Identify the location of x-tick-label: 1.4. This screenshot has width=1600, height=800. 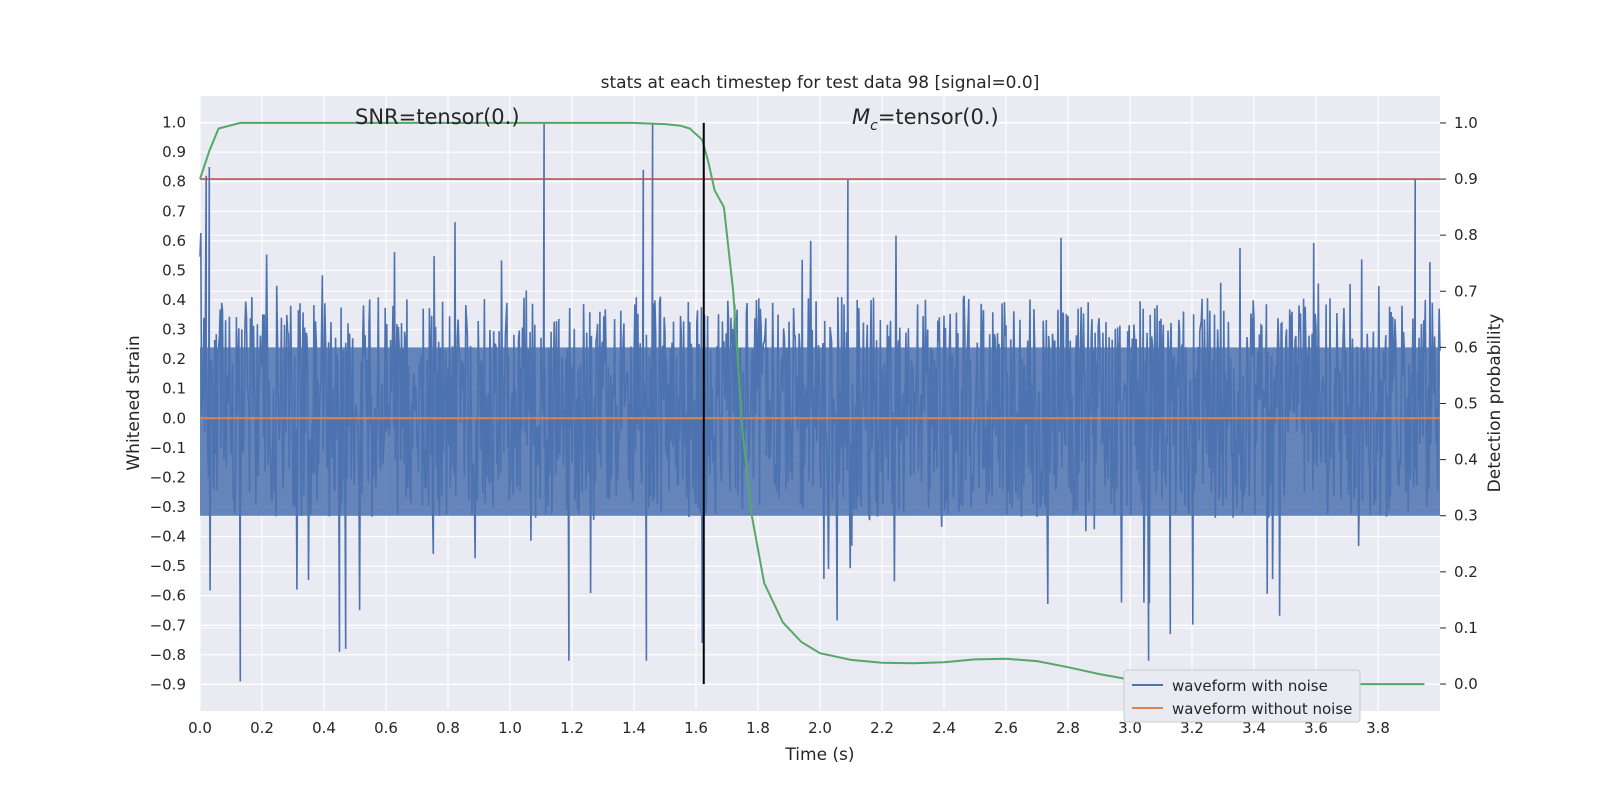
(634, 728).